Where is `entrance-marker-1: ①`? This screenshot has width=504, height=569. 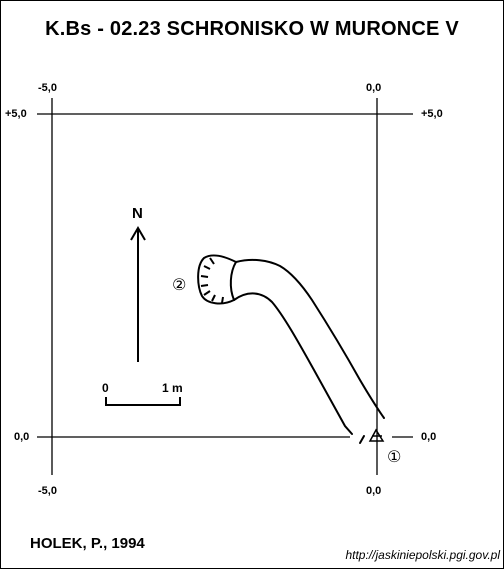
entrance-marker-1: ① is located at coordinates (394, 457).